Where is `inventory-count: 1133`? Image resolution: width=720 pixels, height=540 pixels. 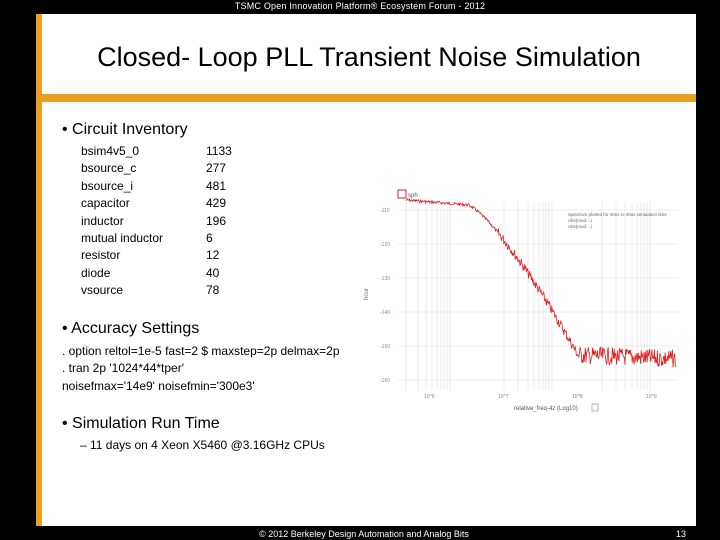
inventory-count: 1133 is located at coordinates (219, 151).